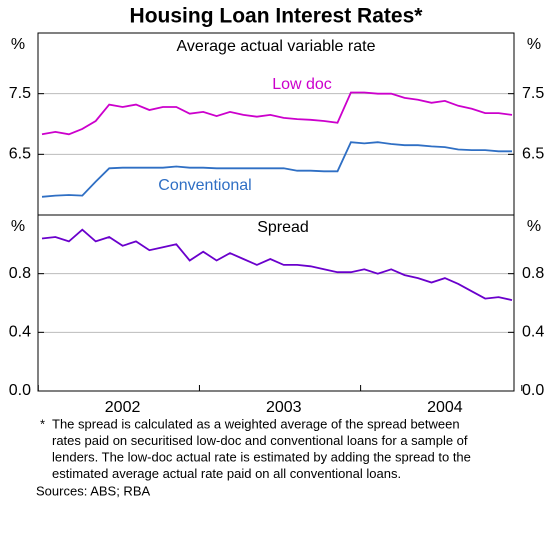 This screenshot has height=536, width=552. What do you see at coordinates (42, 423) in the screenshot?
I see `footnote-marker: *` at bounding box center [42, 423].